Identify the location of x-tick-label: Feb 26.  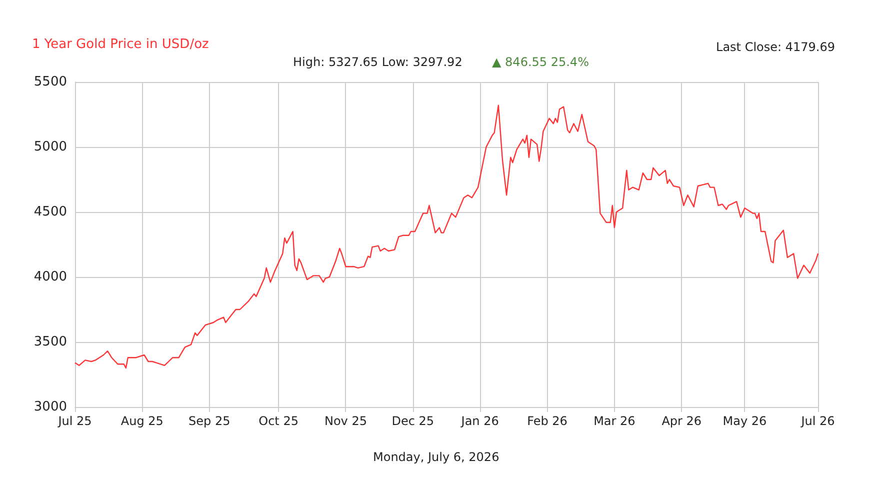
(547, 421).